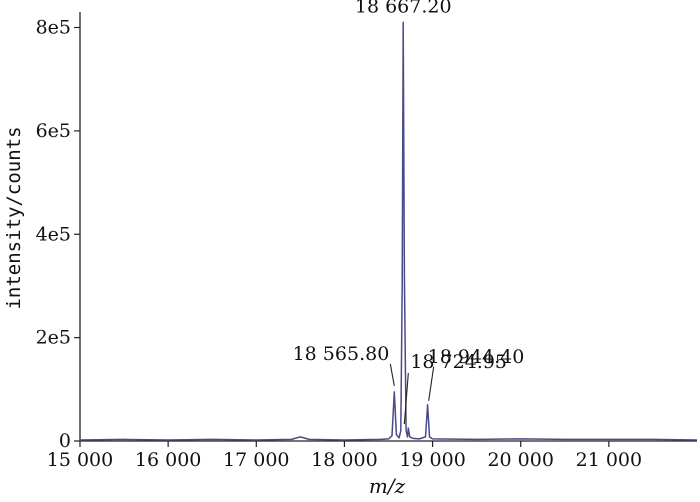 Image resolution: width=700 pixels, height=502 pixels. I want to click on peak-label: 18 944.40, so click(476, 357).